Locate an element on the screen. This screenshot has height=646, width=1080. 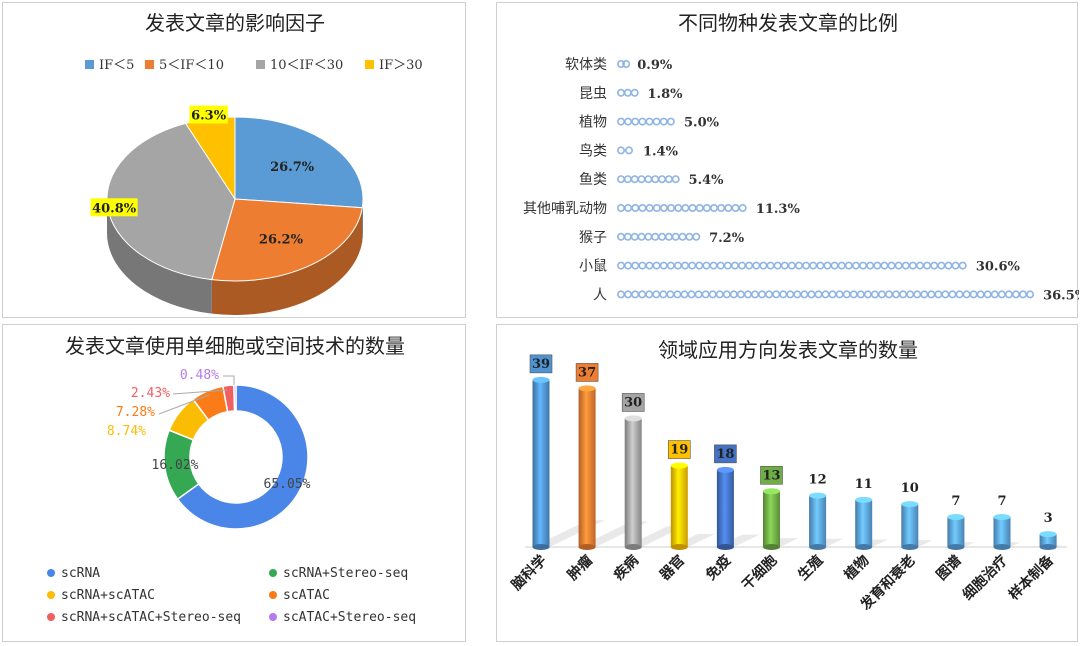
data-label: 3 is located at coordinates (1048, 518).